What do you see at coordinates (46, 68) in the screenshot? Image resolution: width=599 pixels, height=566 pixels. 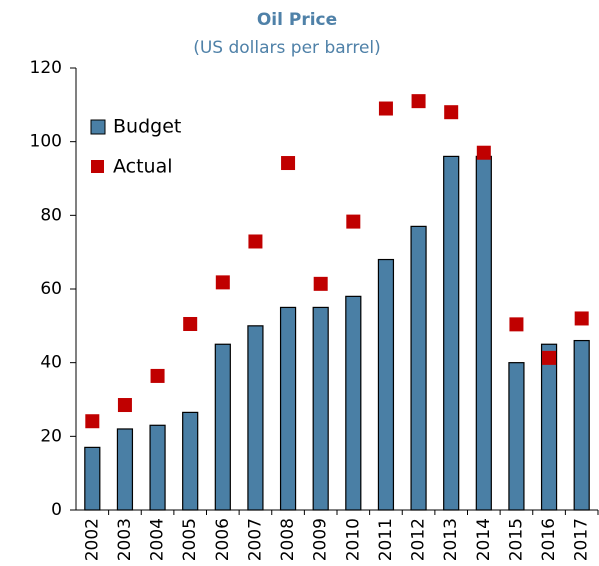 I see `y-tick-label: 120` at bounding box center [46, 68].